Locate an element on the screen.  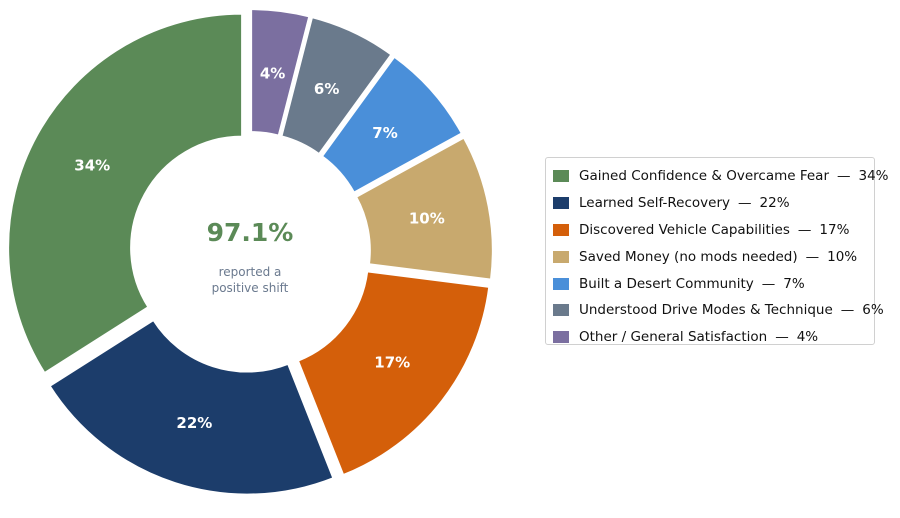
legend-label: Learned Self-Recovery is located at coordinates (655, 203).